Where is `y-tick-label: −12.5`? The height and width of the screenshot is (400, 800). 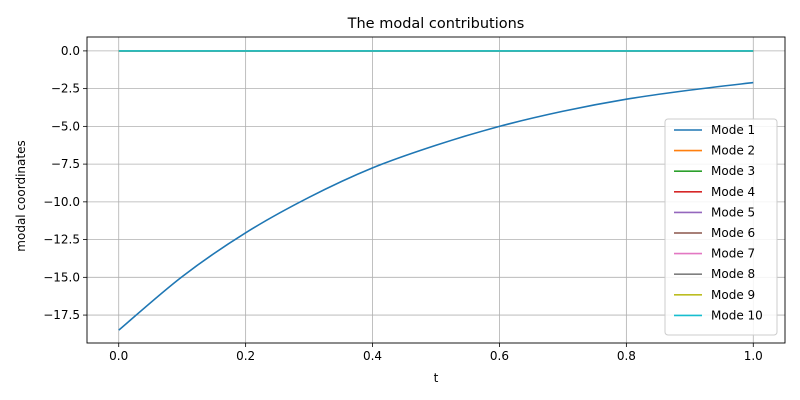 y-tick-label: −12.5 is located at coordinates (61, 240).